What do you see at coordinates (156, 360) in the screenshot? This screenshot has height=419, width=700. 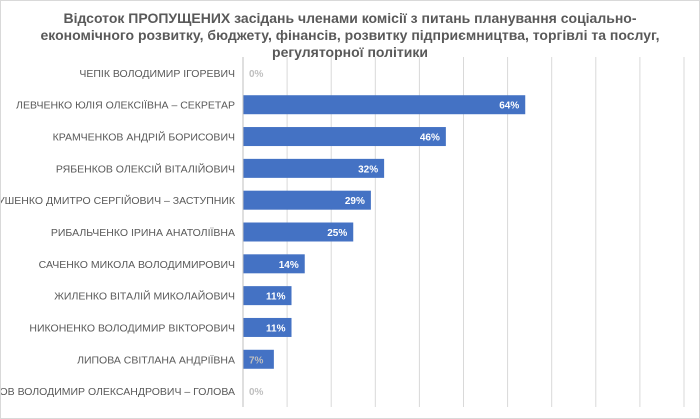 I see `category-label: ЛИПОВА СВІТЛАНА АНДРІЇВНА` at bounding box center [156, 360].